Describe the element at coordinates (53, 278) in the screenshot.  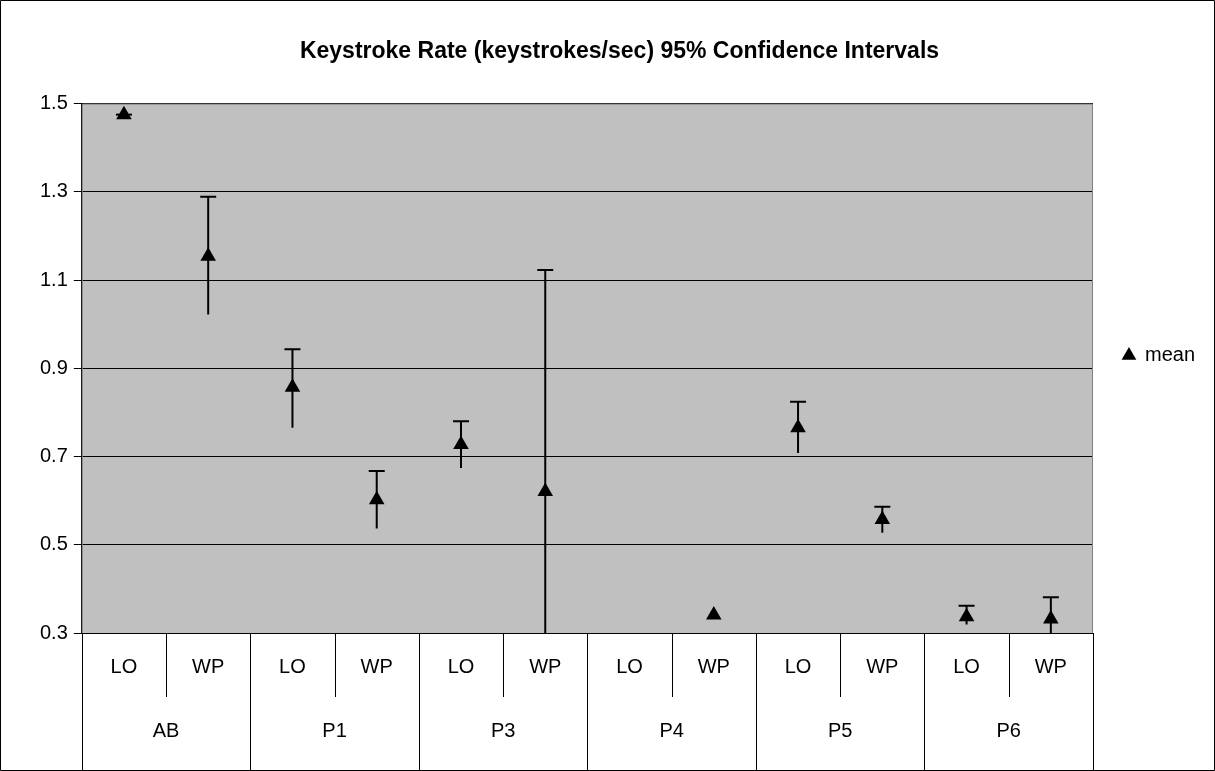
I see `y-tick-label: 1.1` at that location.